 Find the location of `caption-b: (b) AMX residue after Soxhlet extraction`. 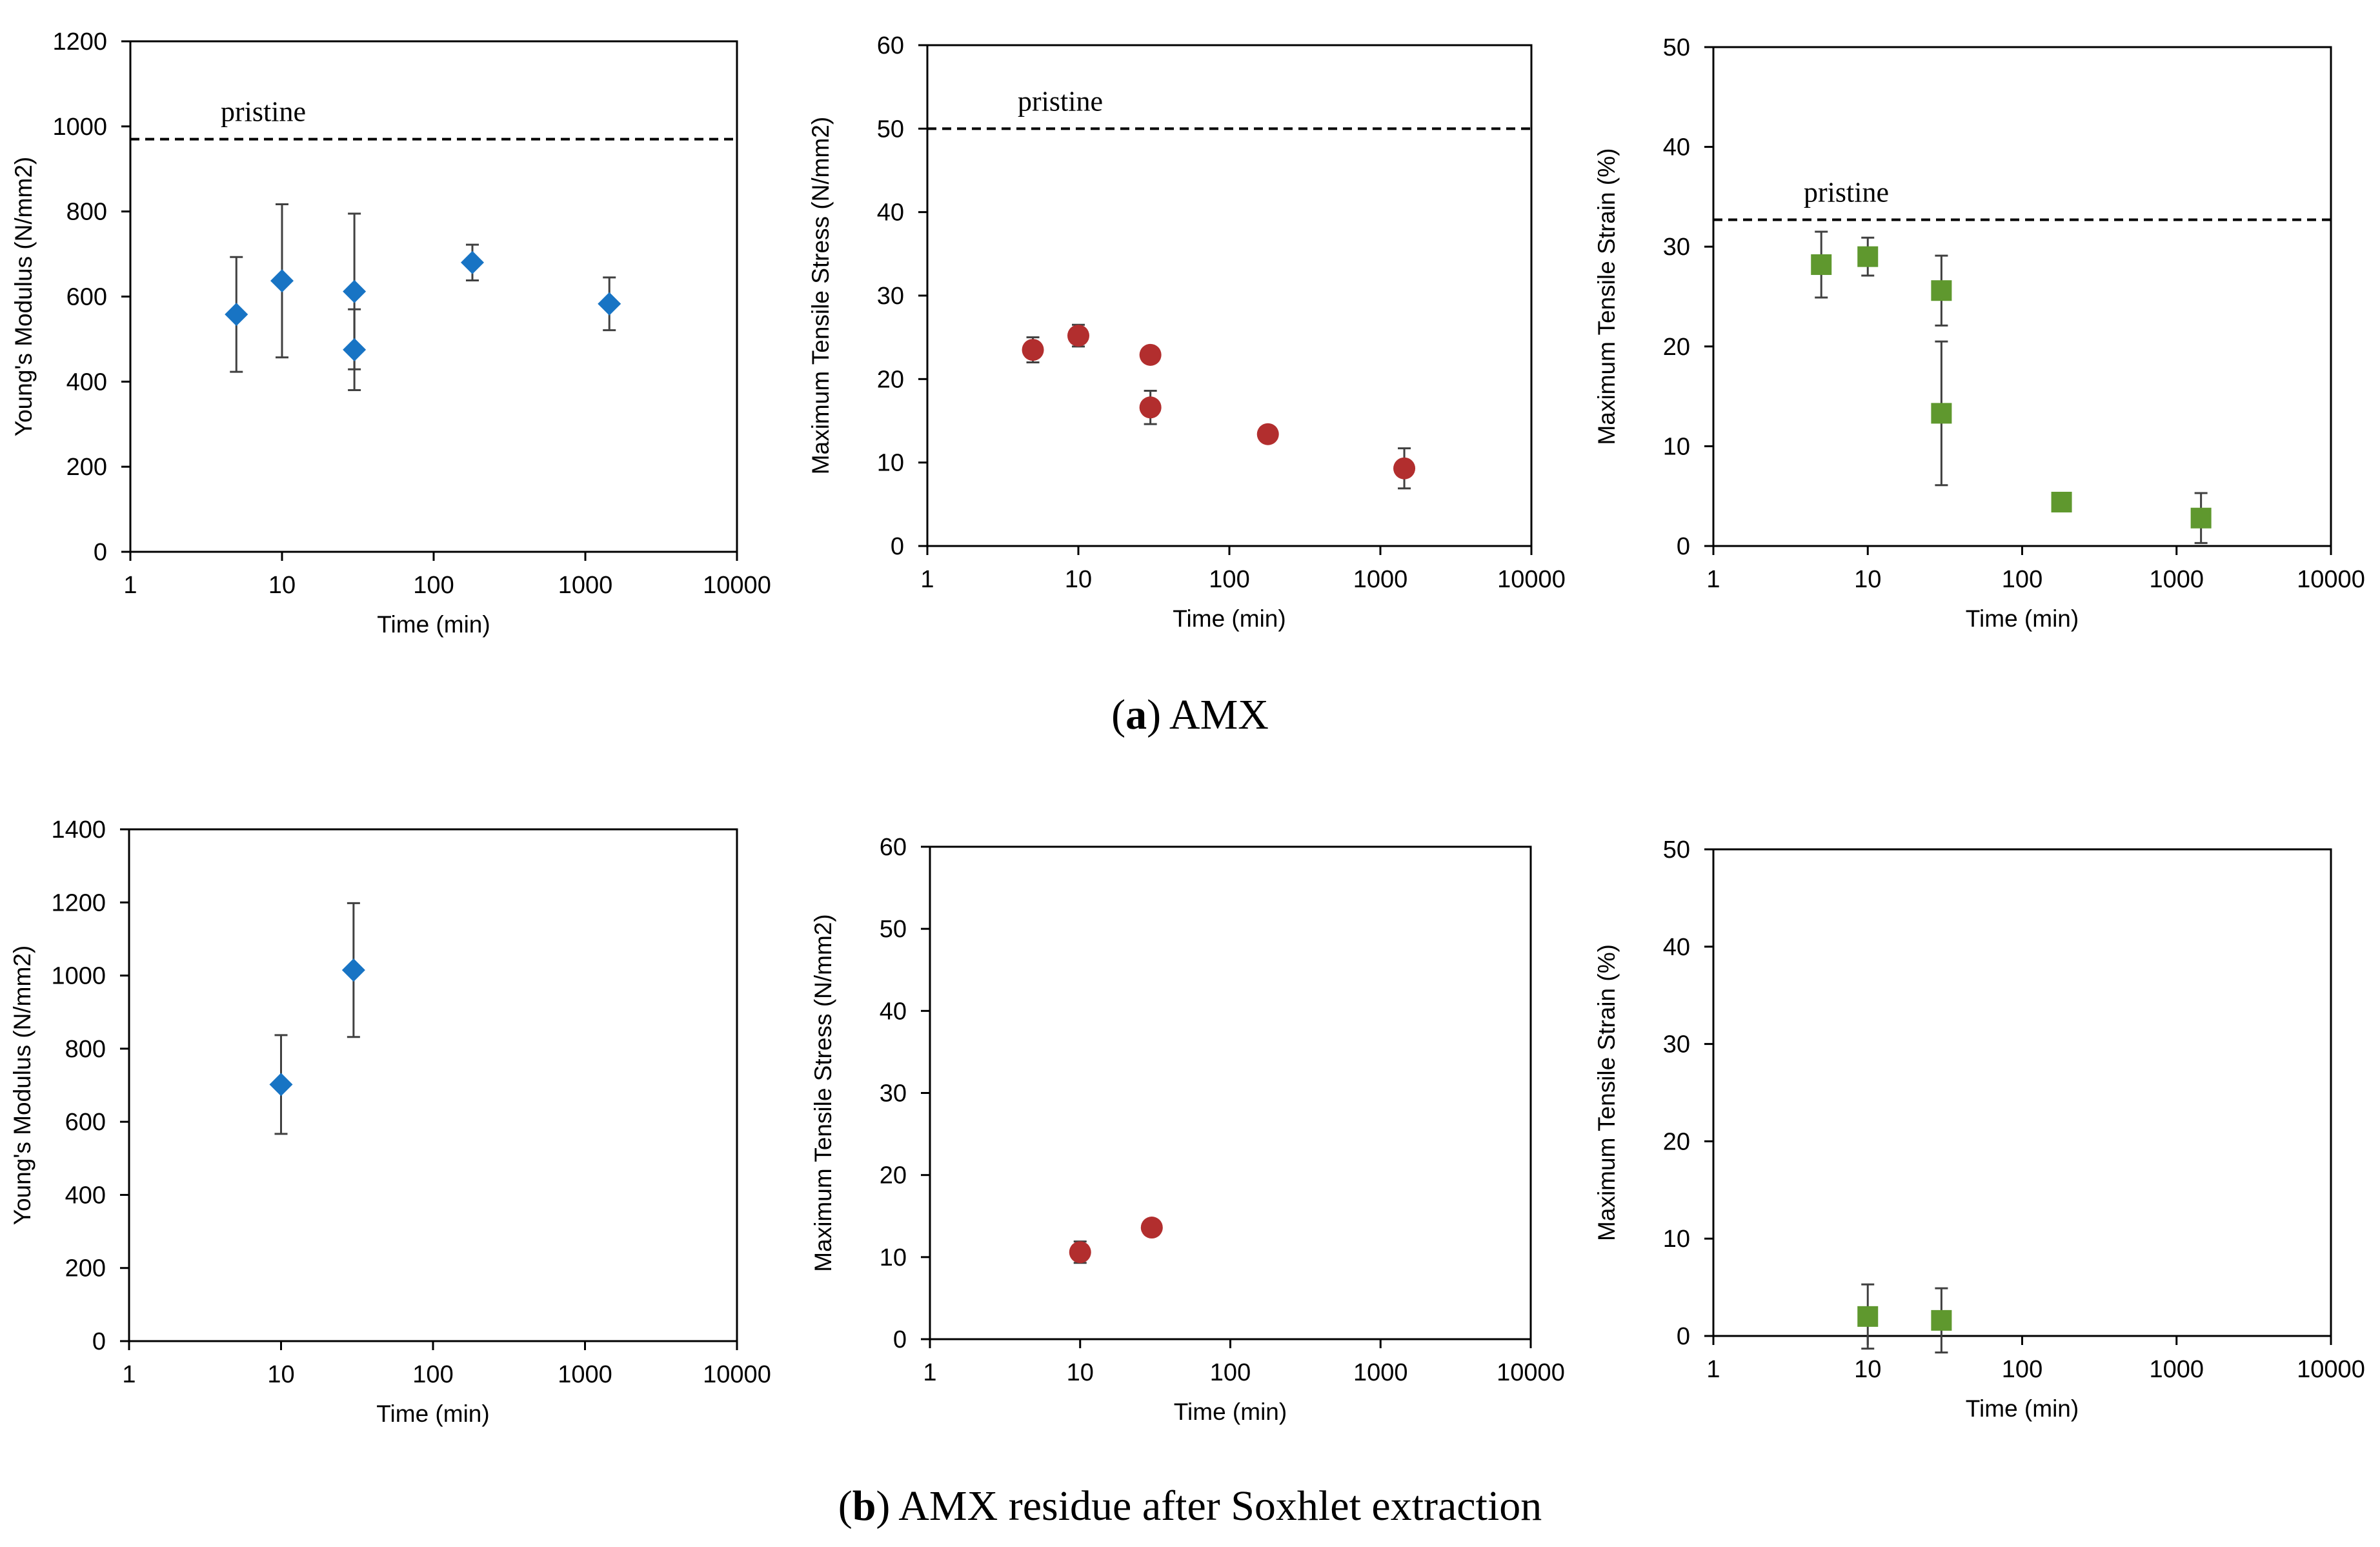

caption-b: (b) AMX residue after Soxhlet extraction is located at coordinates (1190, 1506).